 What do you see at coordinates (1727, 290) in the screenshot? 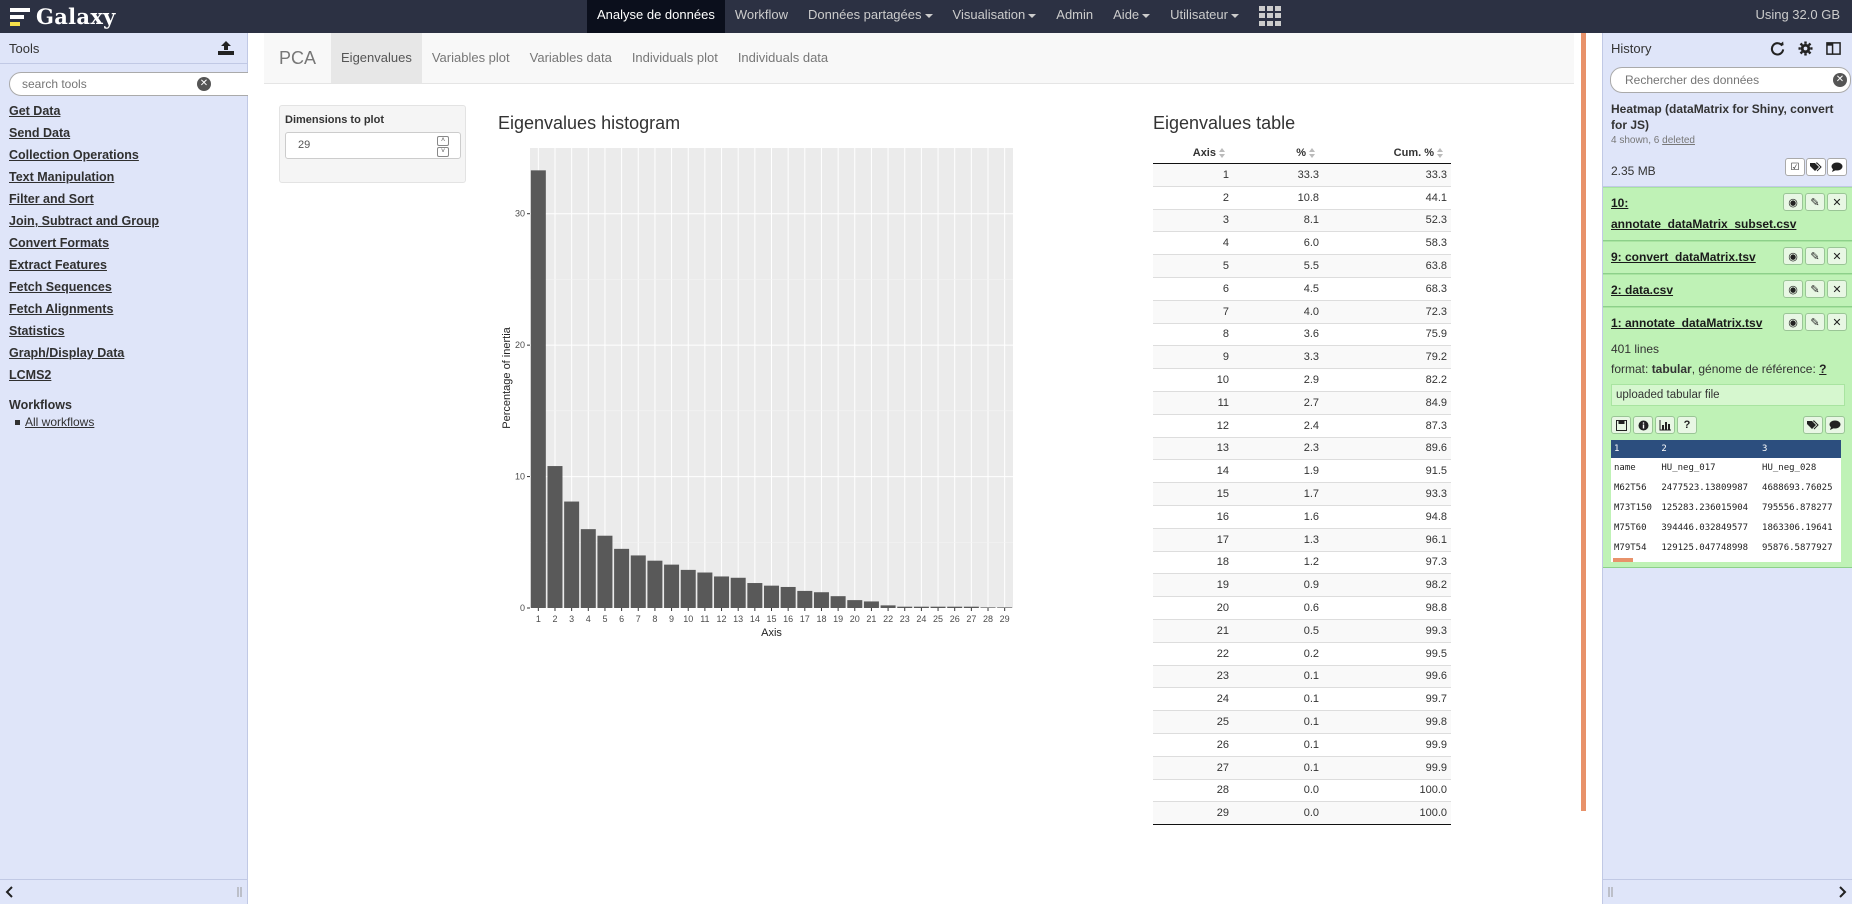
I see `dataset-item: 2: data.csv ◉ ✎ ✕` at bounding box center [1727, 290].